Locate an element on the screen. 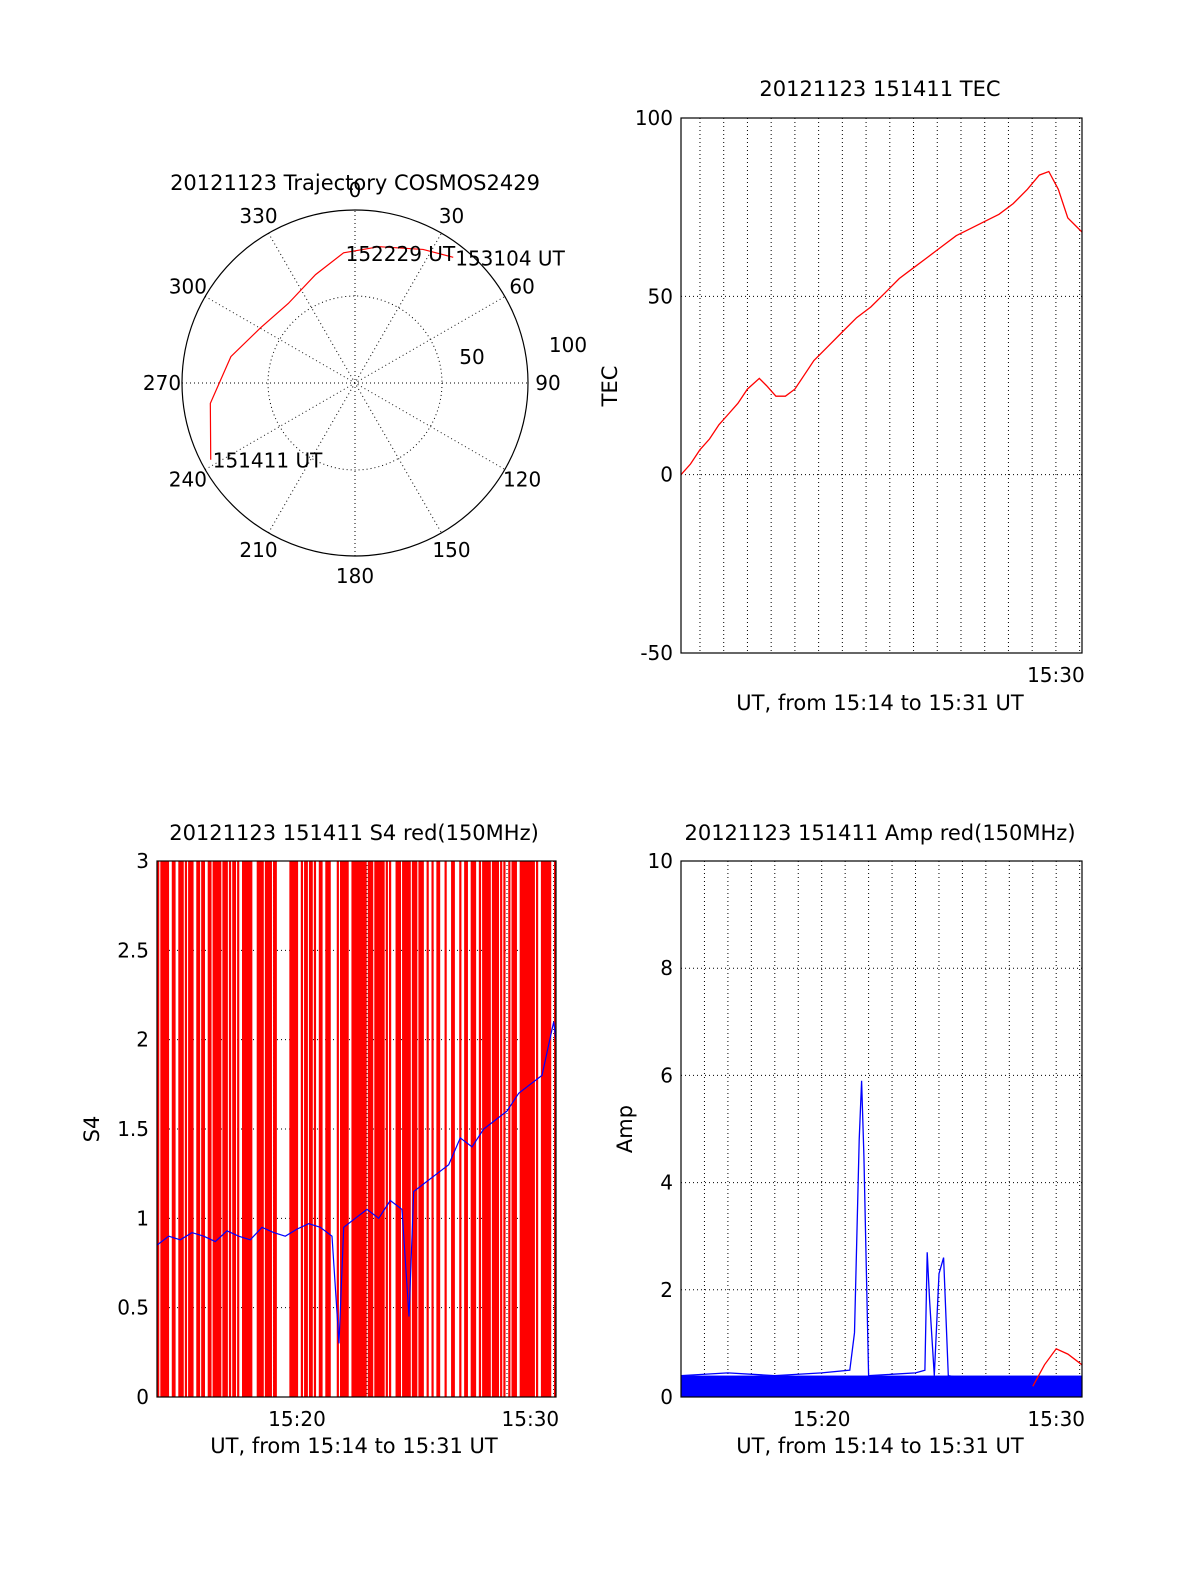  s4-red-series is located at coordinates (357, 1129).